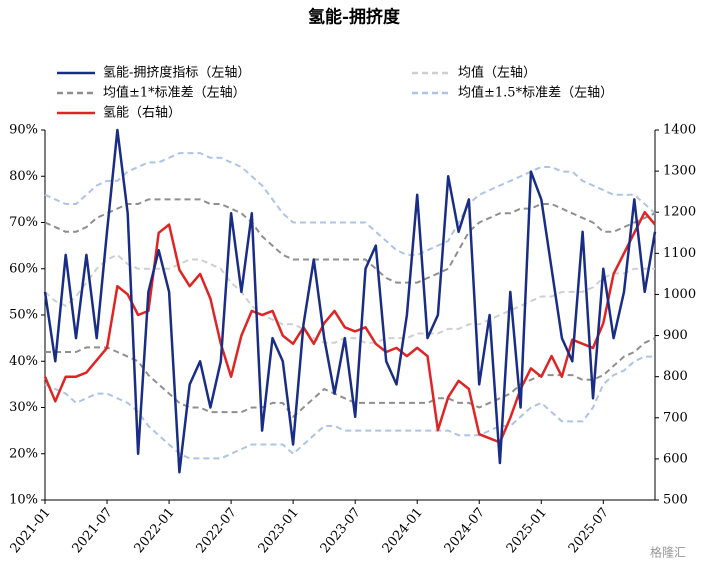 The width and height of the screenshot is (708, 569). What do you see at coordinates (675, 458) in the screenshot?
I see `y2-tick-label: 600` at bounding box center [675, 458].